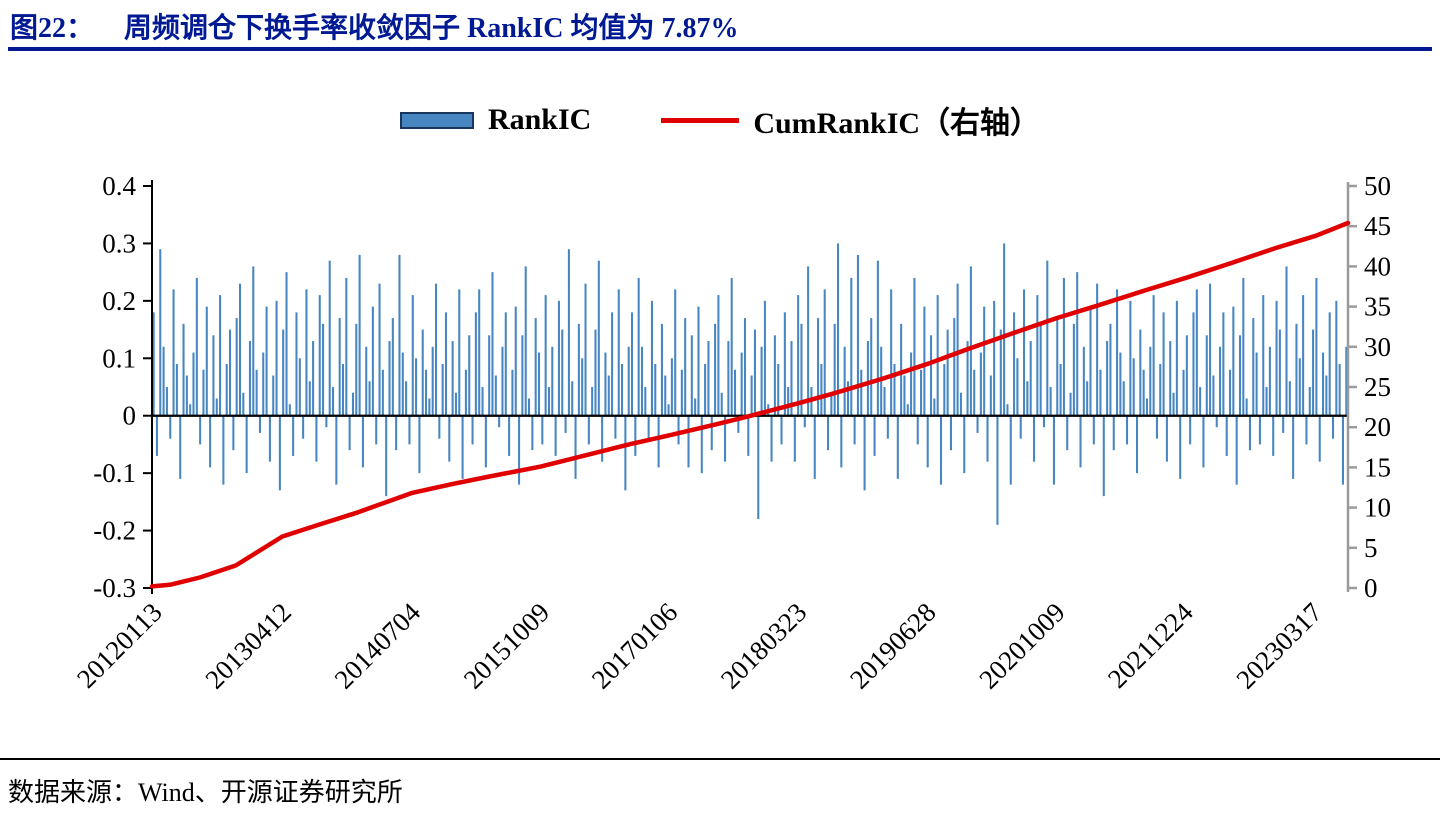 This screenshot has height=816, width=1440. I want to click on data-source: 数据来源：Wind、开源证券研究所, so click(205, 792).